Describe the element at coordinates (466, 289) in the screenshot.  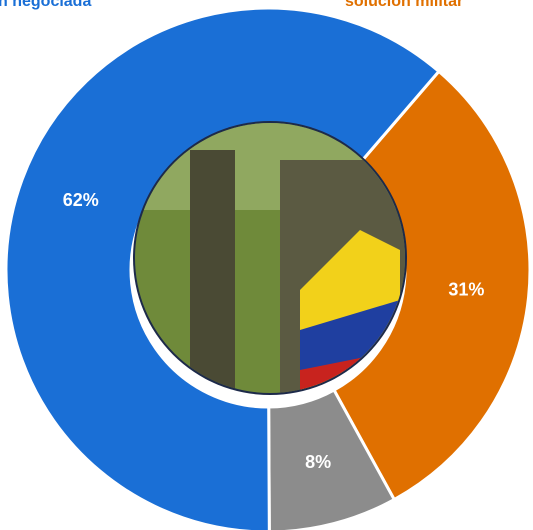
I see `value-label: 31%` at that location.